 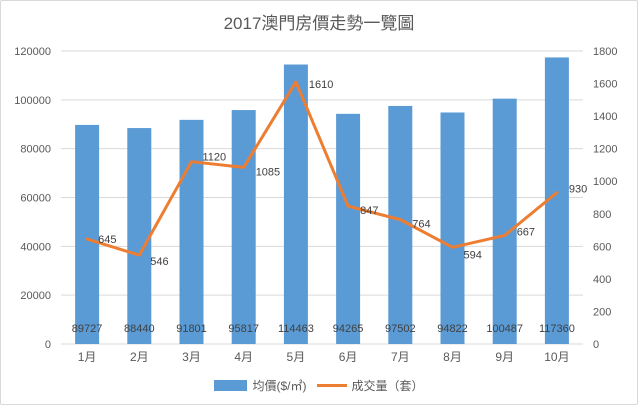 What do you see at coordinates (35, 150) in the screenshot?
I see `left-axis-tick-label: 80000` at bounding box center [35, 150].